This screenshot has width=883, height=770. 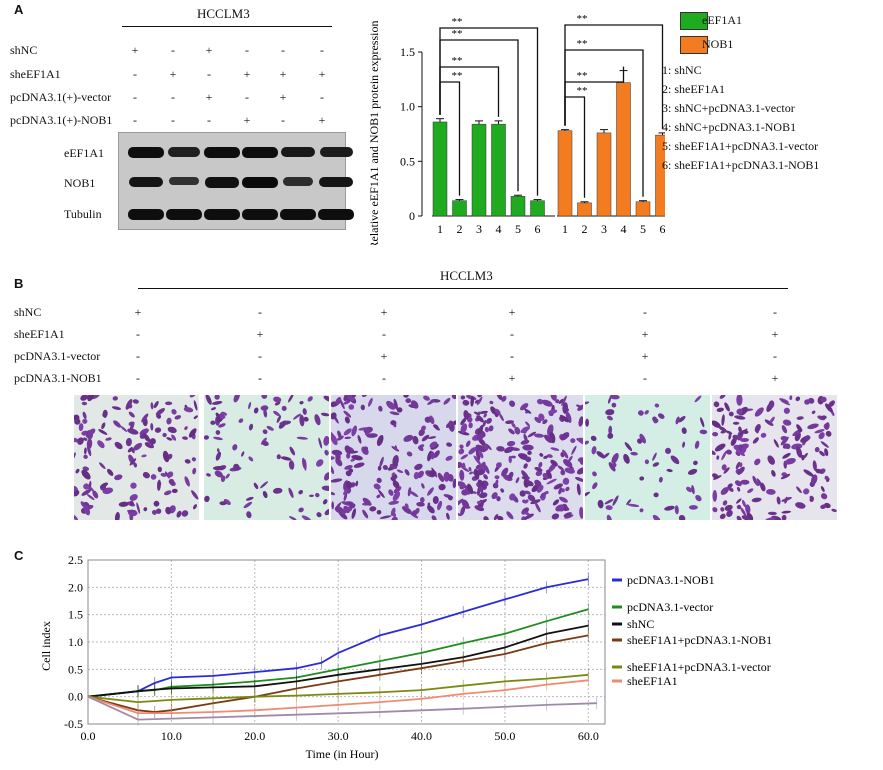 I want to click on row-label: sheEF1A1, so click(x=39, y=334).